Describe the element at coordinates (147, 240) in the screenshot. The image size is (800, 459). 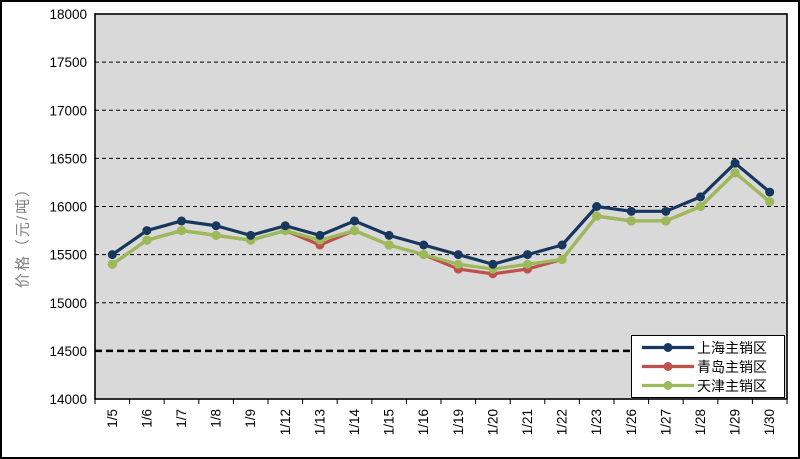
I see `data-point-tianjin-1/6` at that location.